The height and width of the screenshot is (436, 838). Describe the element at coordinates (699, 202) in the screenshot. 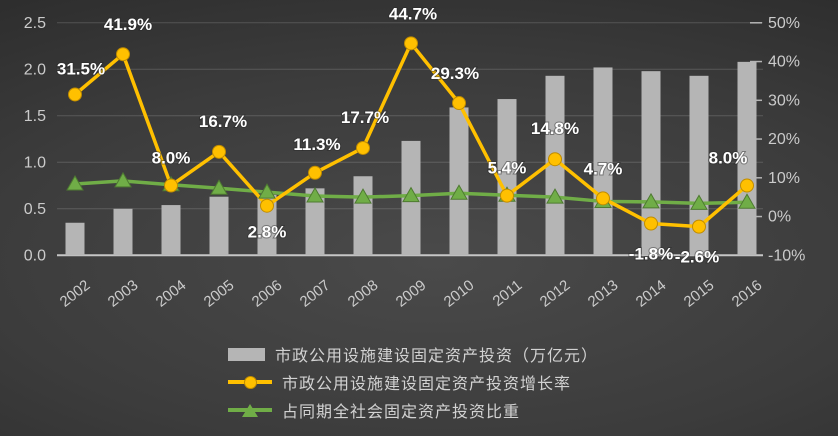

I see `share-point-2015` at that location.